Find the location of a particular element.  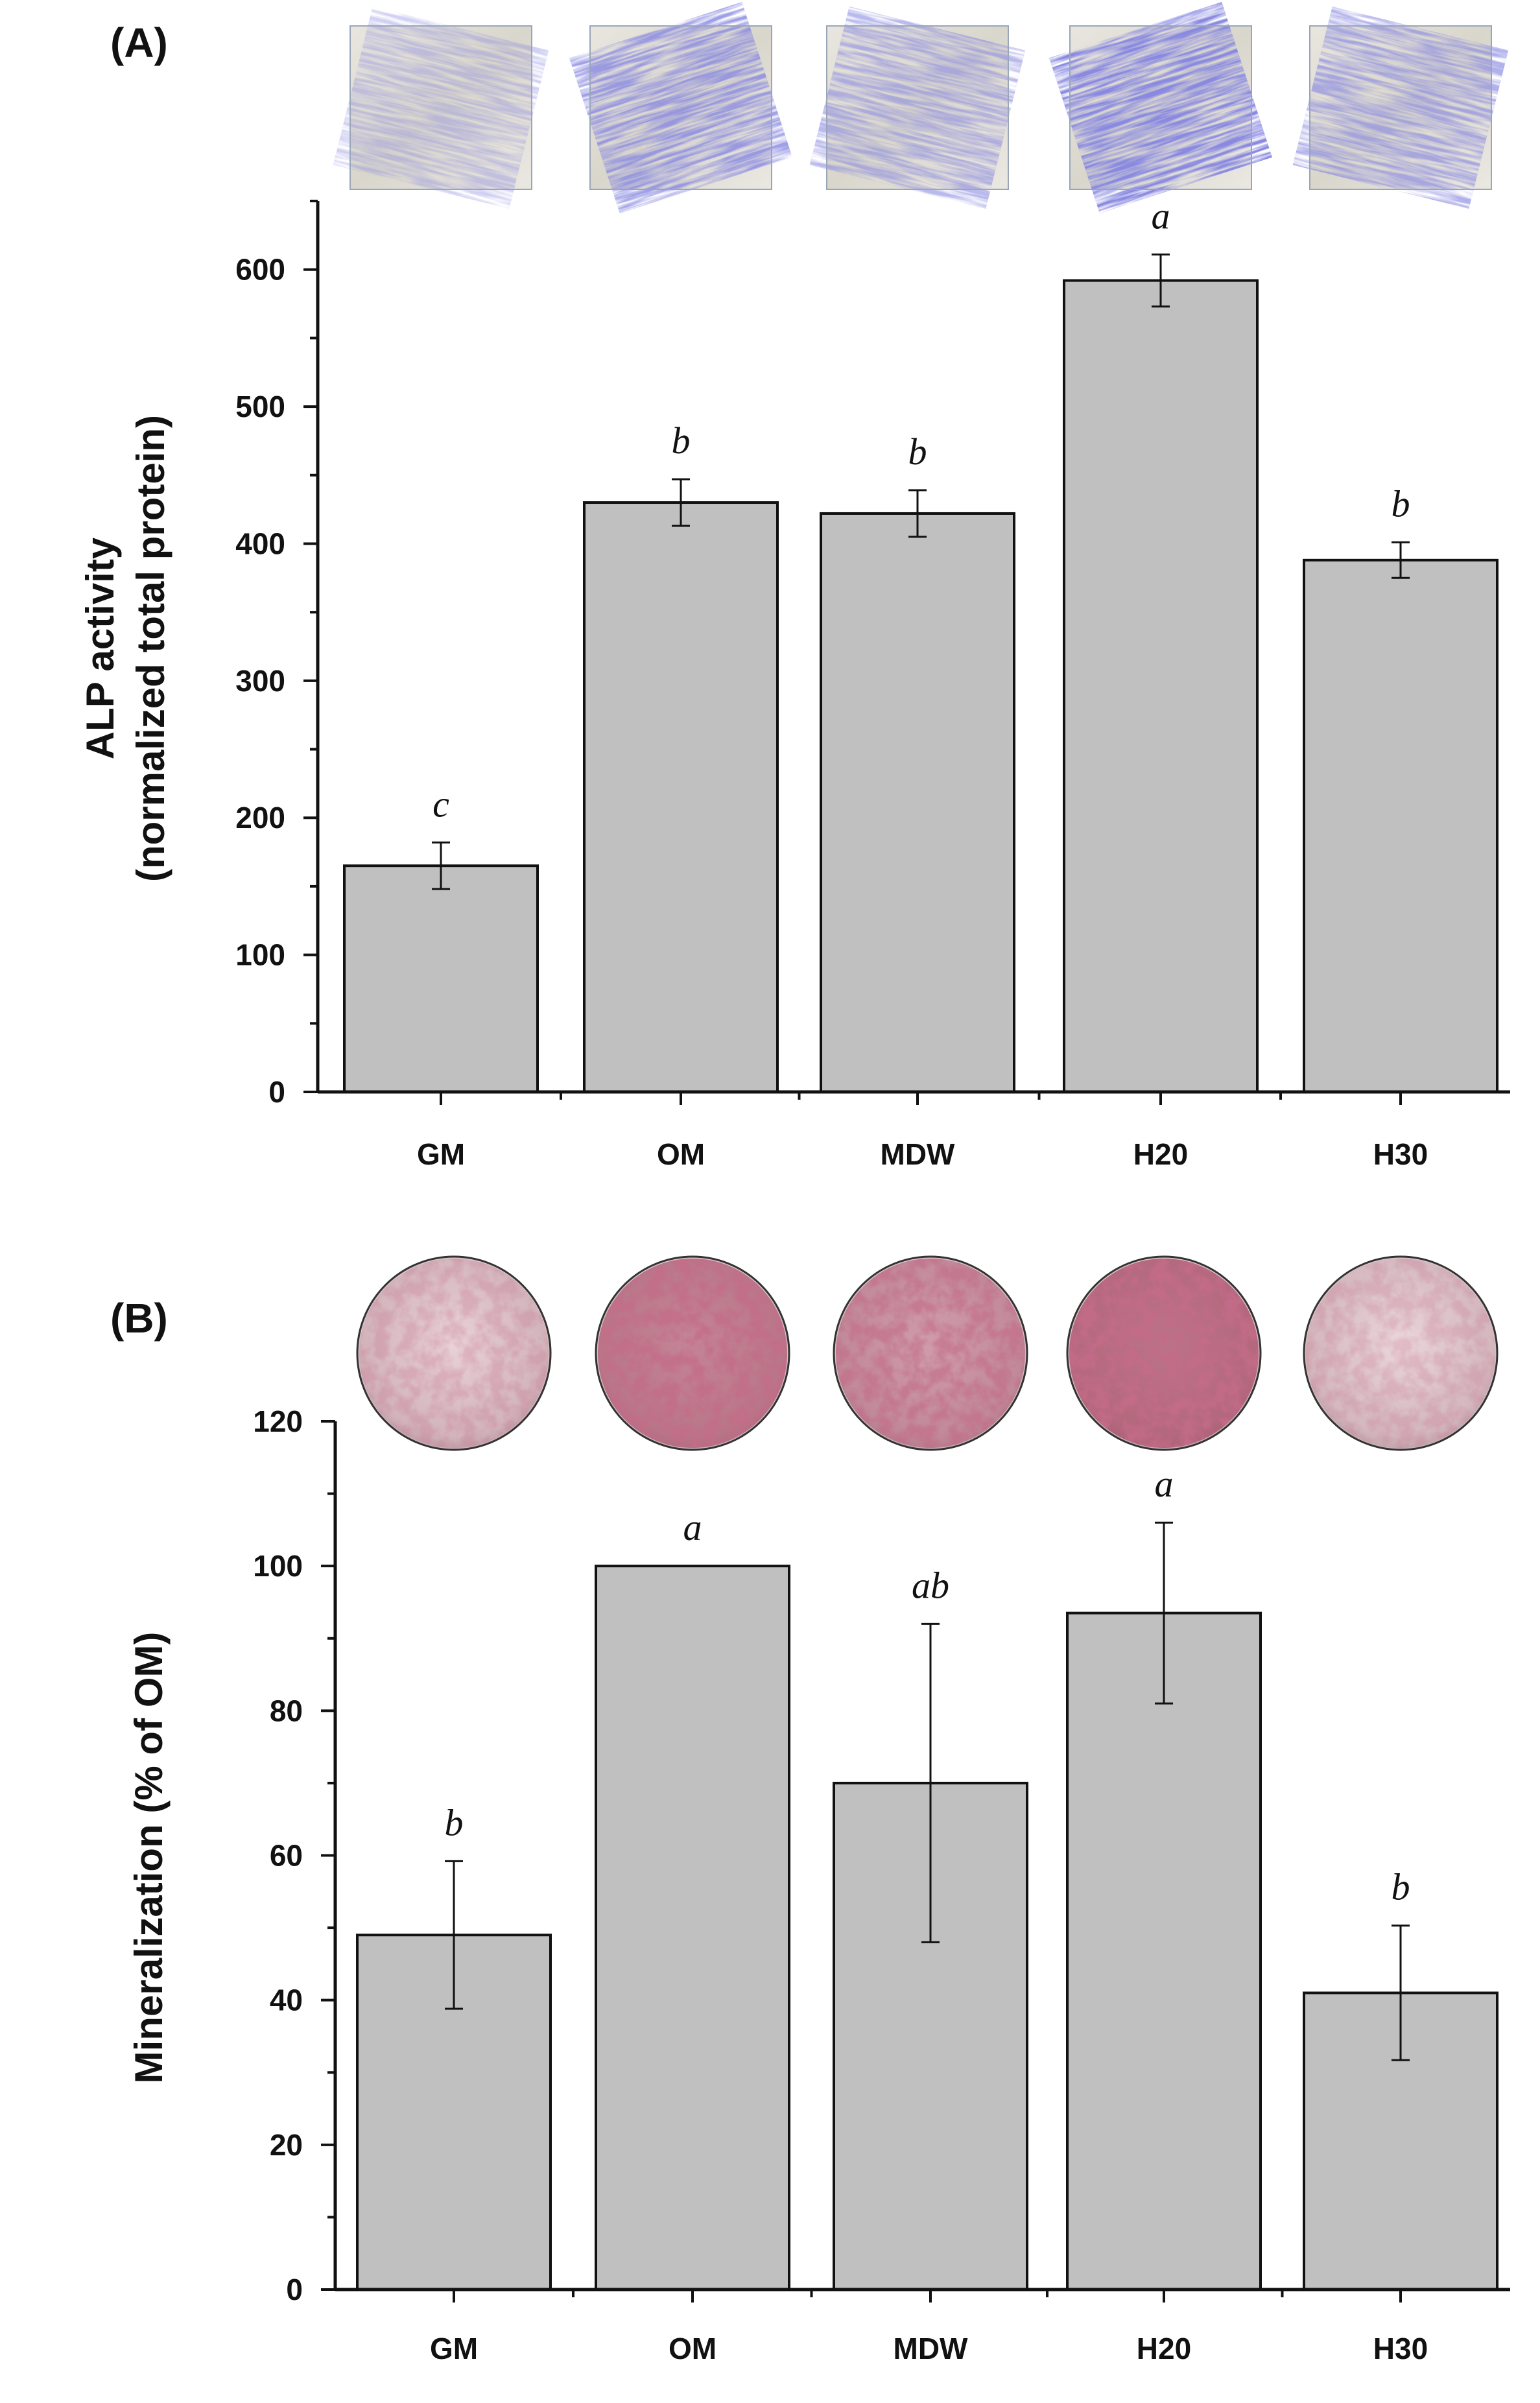

y-axis-label: Mineralization (% of OM) is located at coordinates (149, 1858).